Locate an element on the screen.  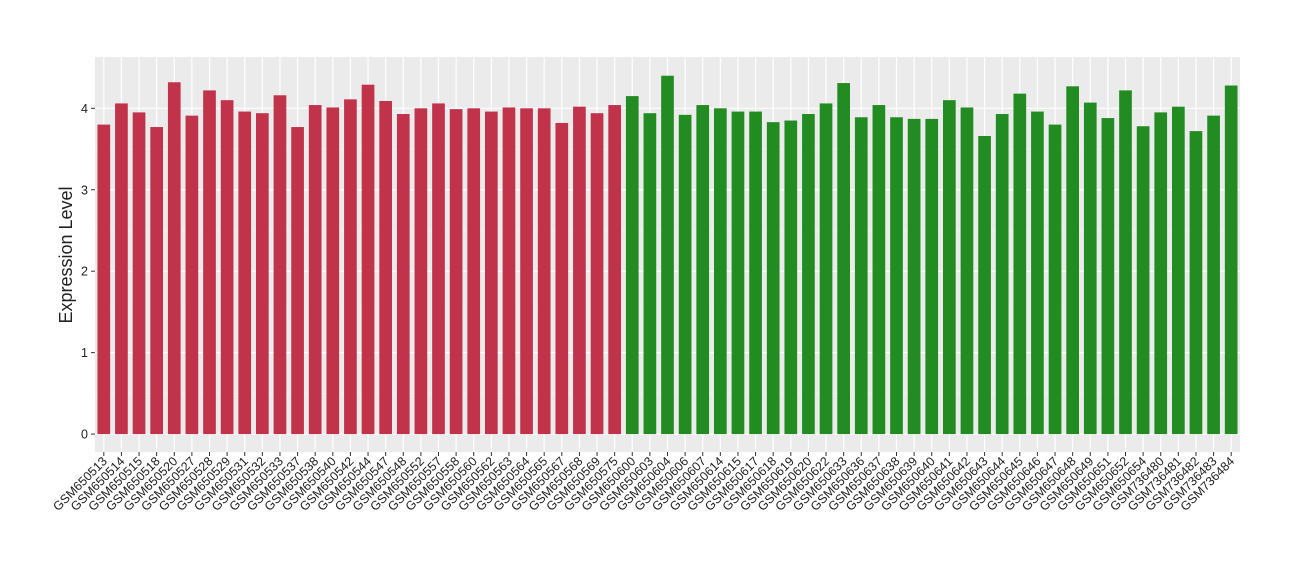
y-tick-label: 4 is located at coordinates (84, 109).